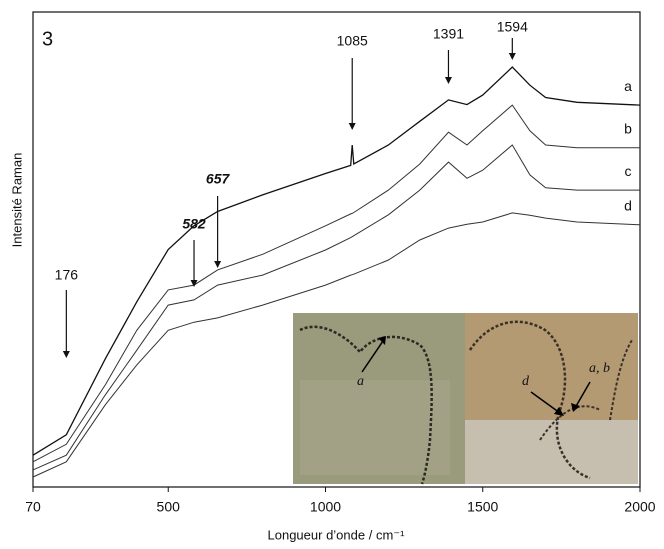 This screenshot has height=549, width=664. Describe the element at coordinates (360, 381) in the screenshot. I see `inset-label: a` at that location.